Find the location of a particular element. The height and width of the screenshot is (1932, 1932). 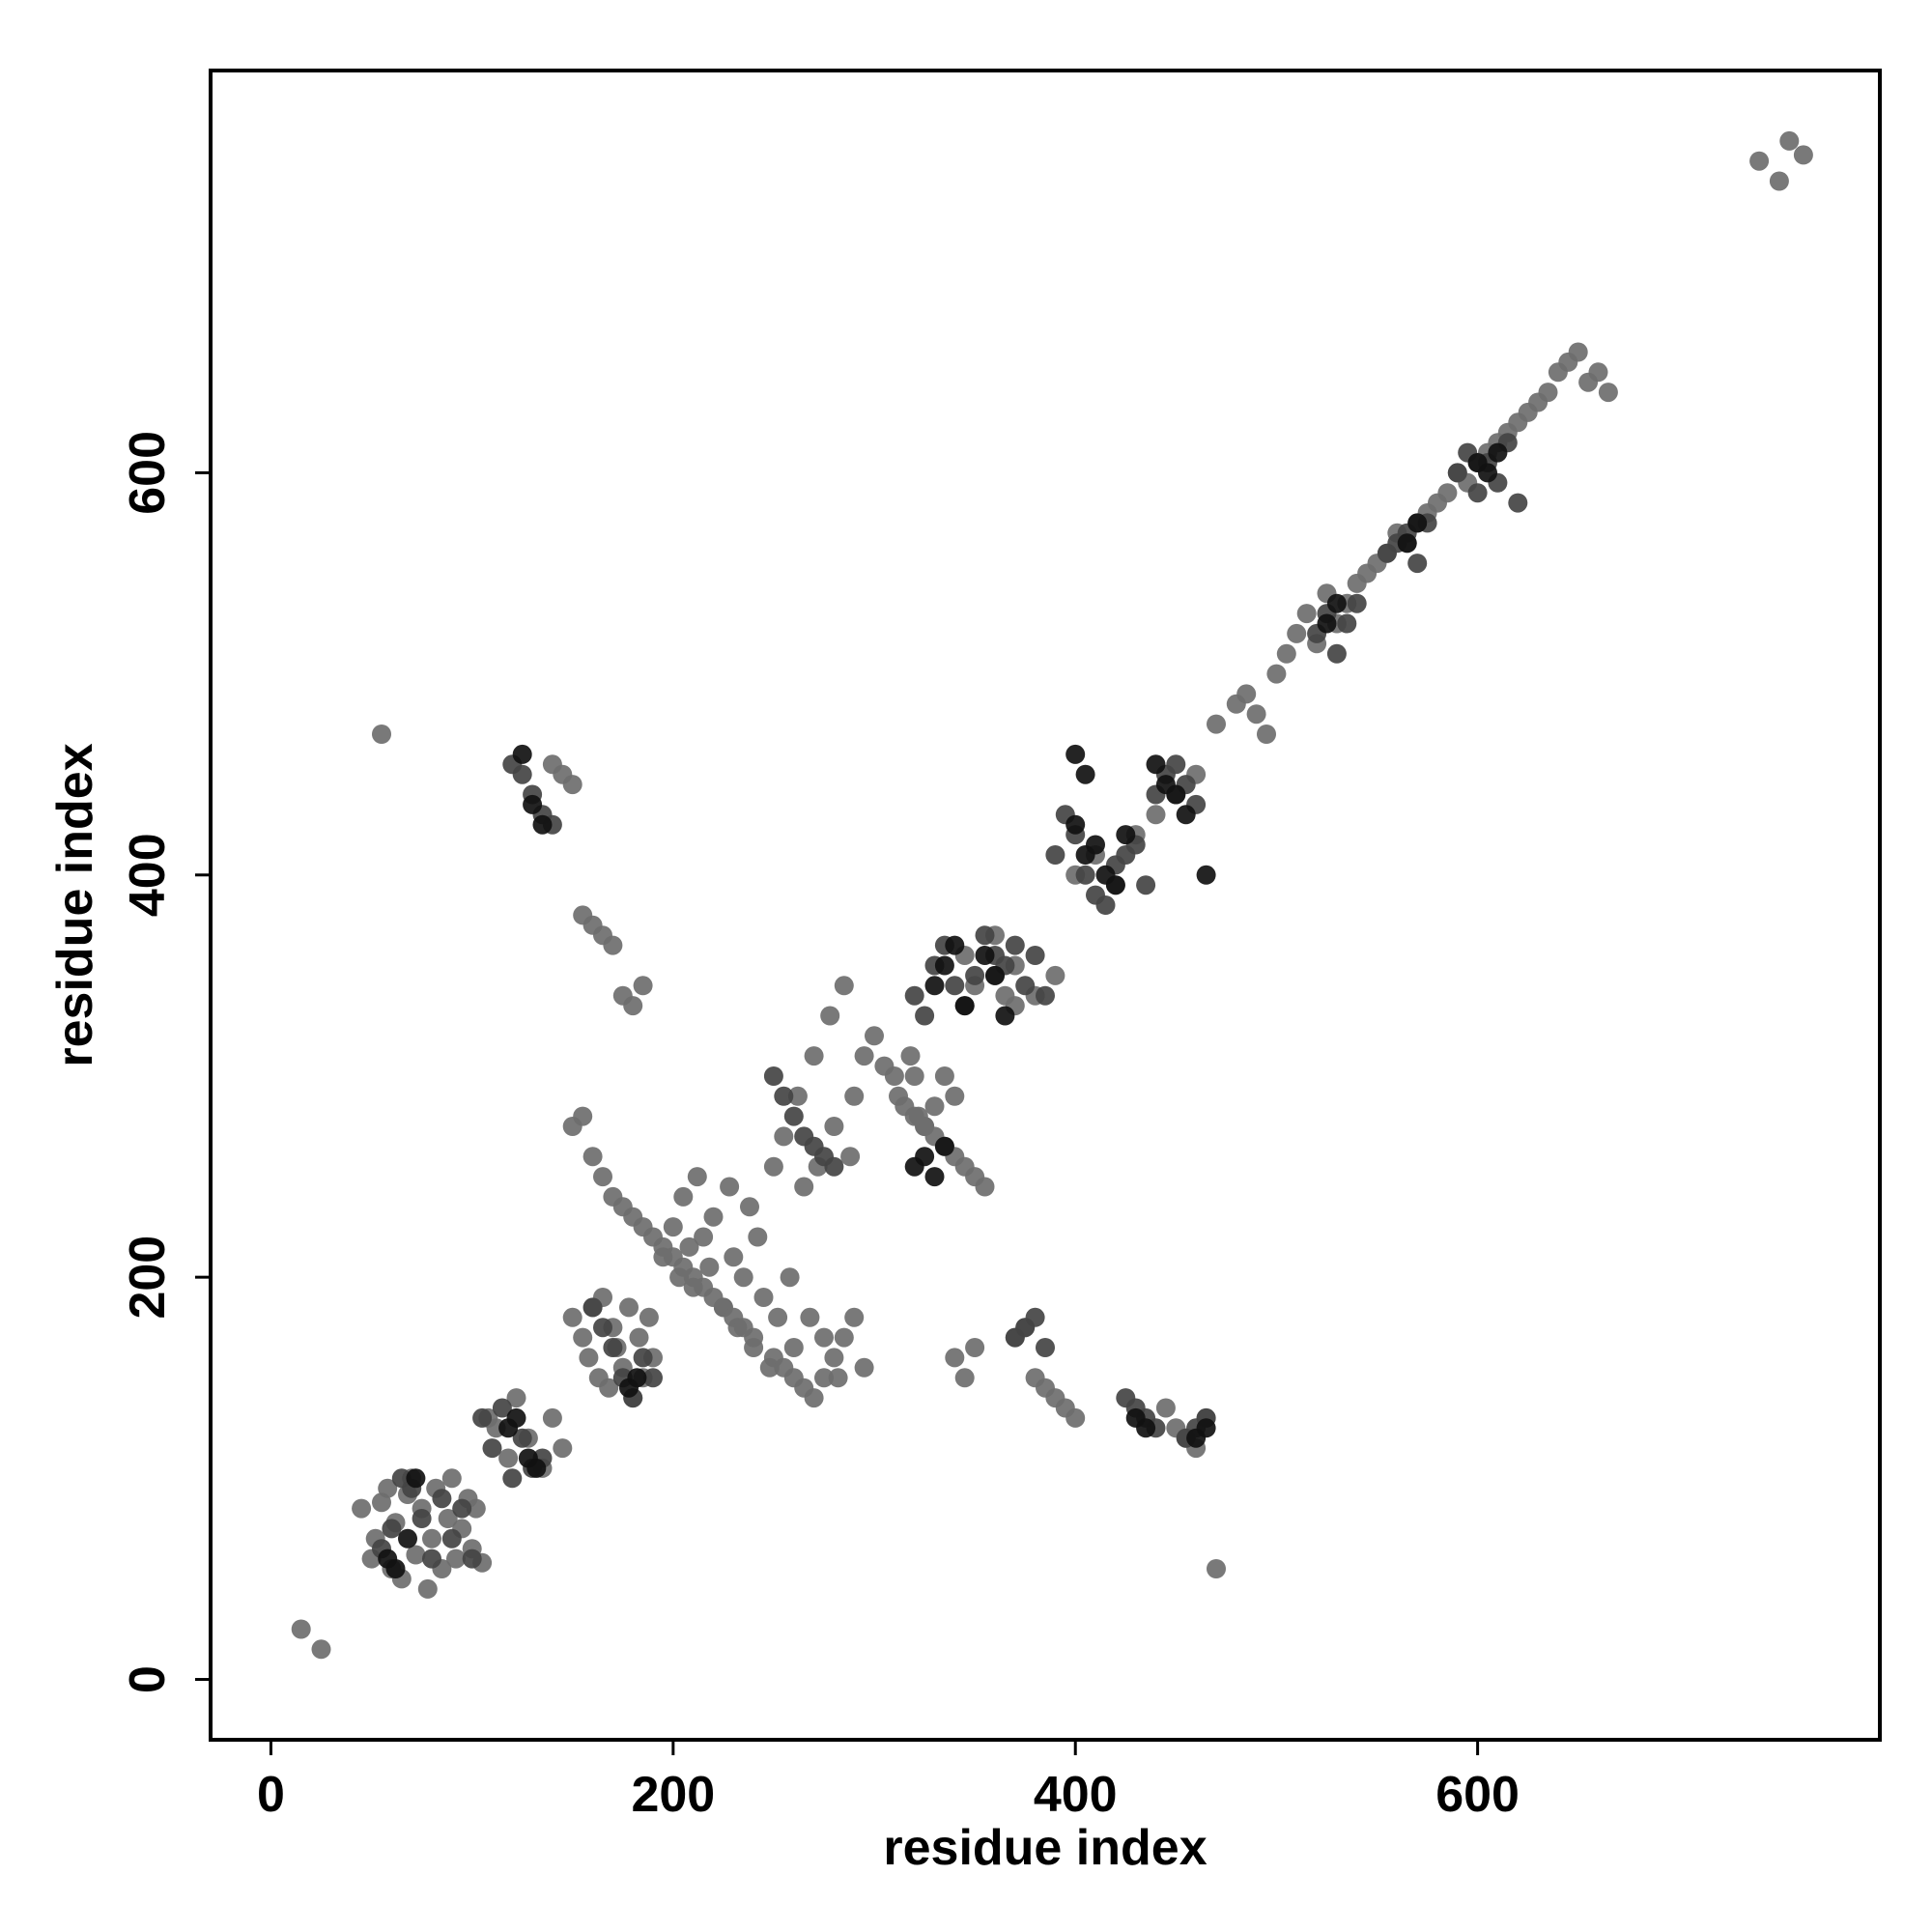

y-axis-title: residue index is located at coordinates (75, 904).